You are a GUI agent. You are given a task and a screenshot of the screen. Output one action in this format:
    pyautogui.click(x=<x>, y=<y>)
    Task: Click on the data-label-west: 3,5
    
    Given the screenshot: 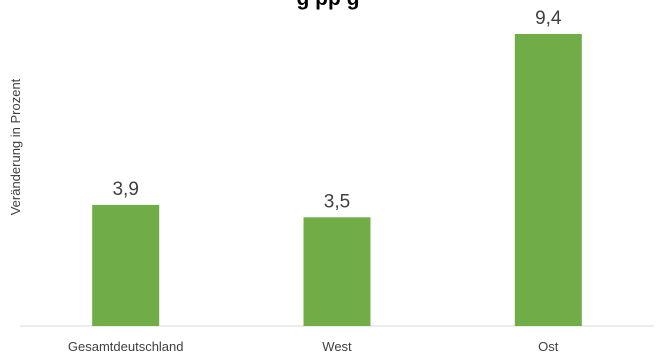 What is the action you would take?
    pyautogui.click(x=337, y=201)
    